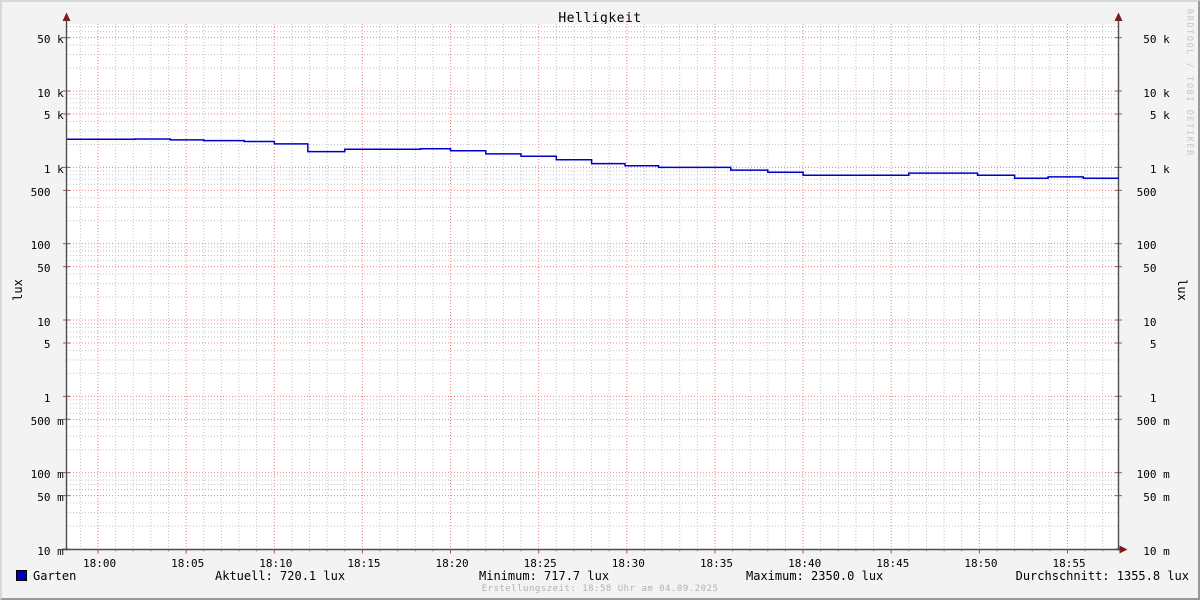 Image resolution: width=1200 pixels, height=600 pixels. I want to click on x-axis-label: 18:05, so click(188, 563).